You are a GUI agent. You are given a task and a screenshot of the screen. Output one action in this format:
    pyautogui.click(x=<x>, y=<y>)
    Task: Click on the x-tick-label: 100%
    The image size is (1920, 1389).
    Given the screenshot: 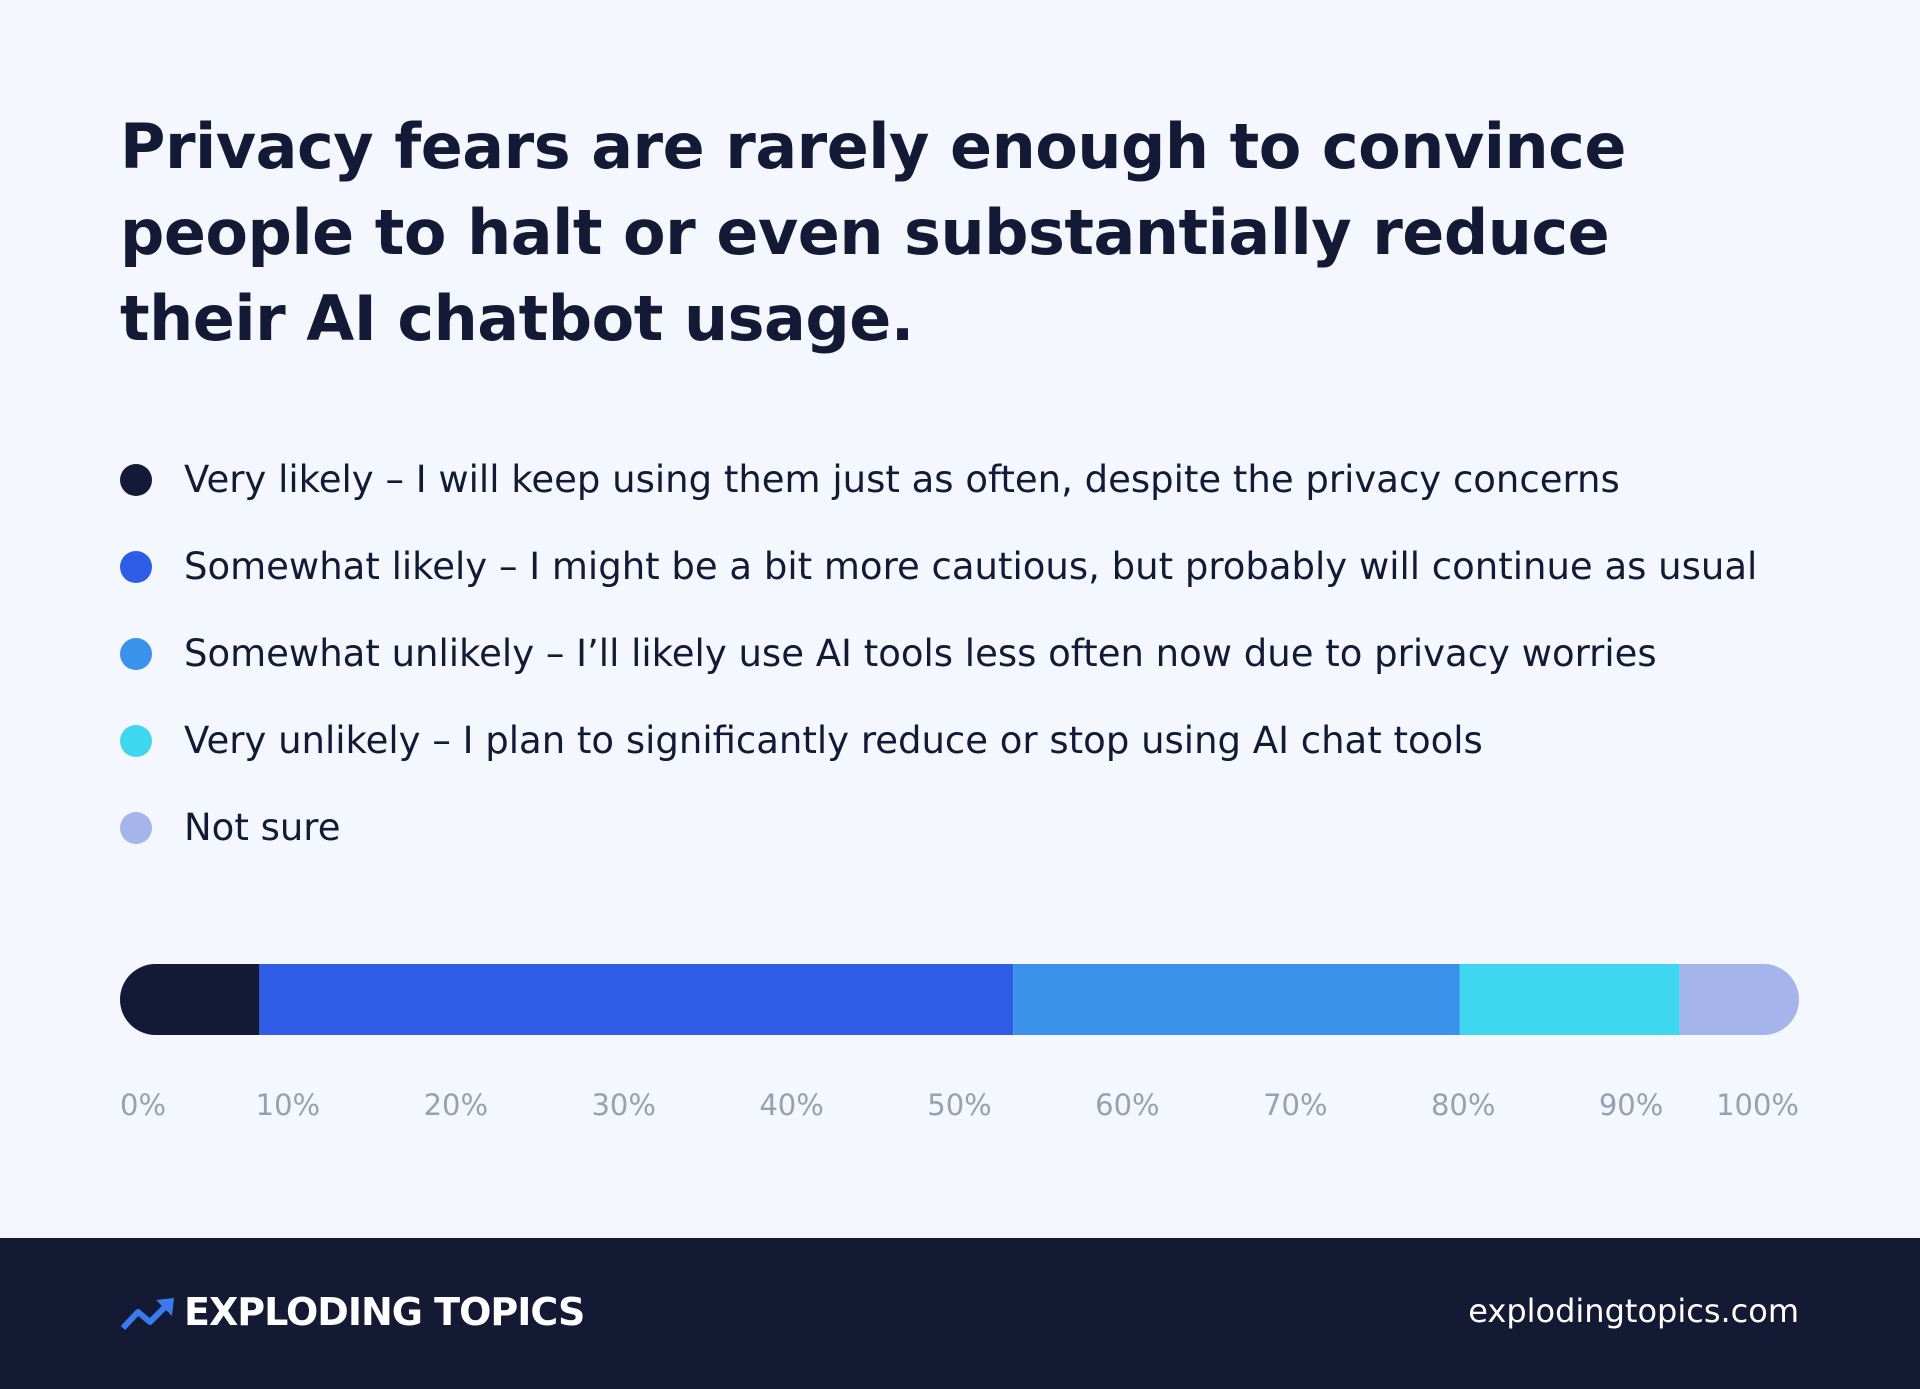 What is the action you would take?
    pyautogui.click(x=1757, y=1105)
    